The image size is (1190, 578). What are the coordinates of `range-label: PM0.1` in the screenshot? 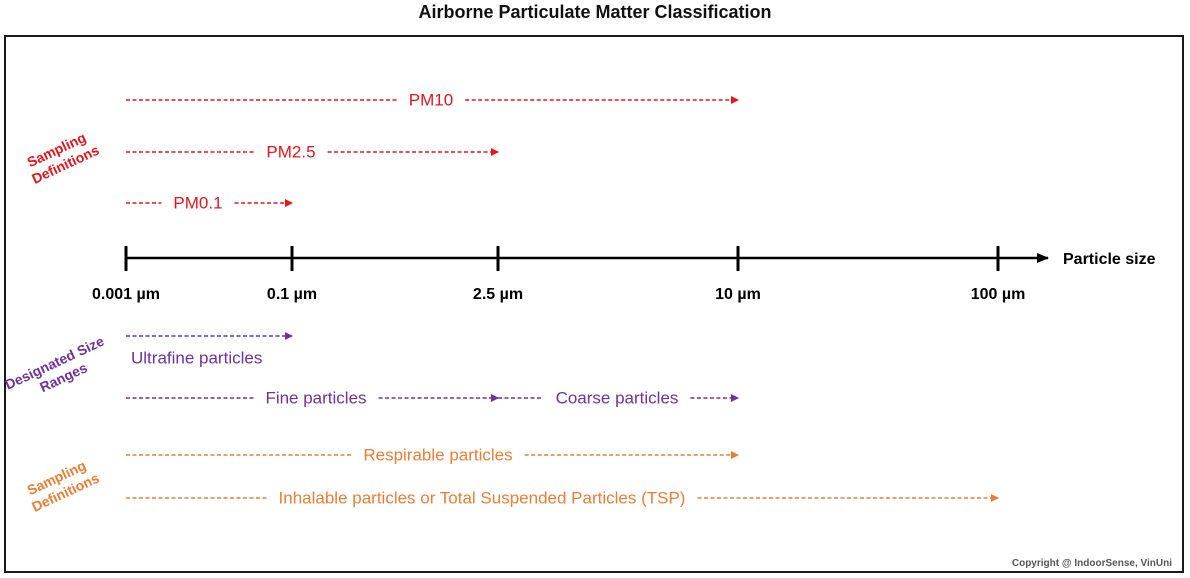 It's located at (197, 203).